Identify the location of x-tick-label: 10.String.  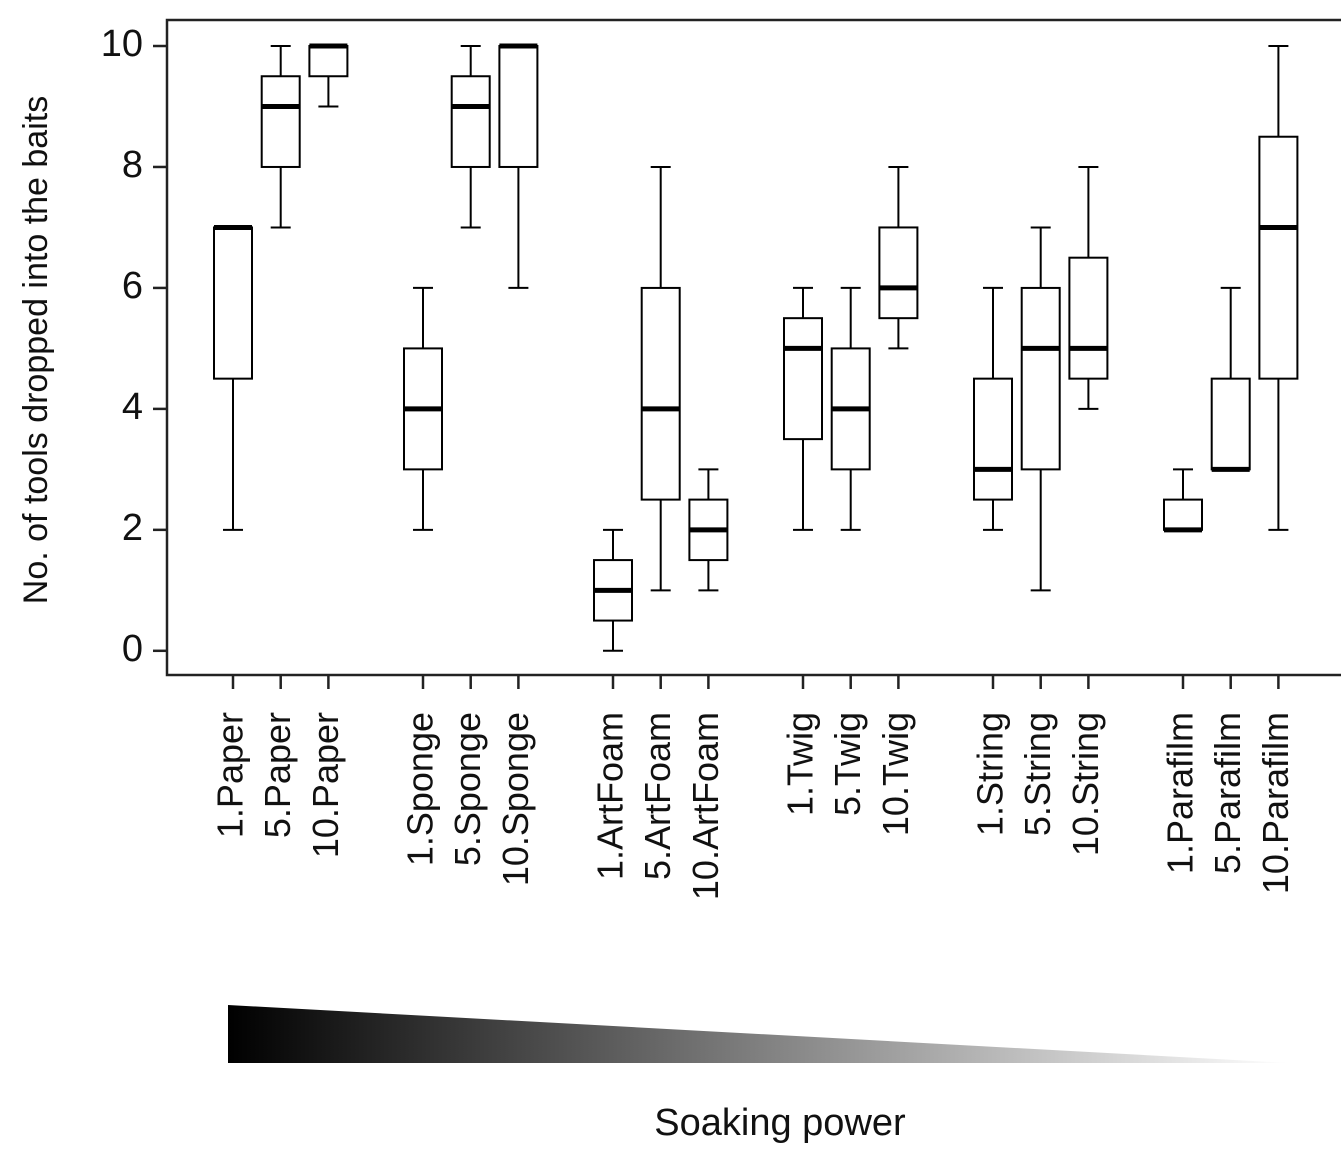
(1085, 784).